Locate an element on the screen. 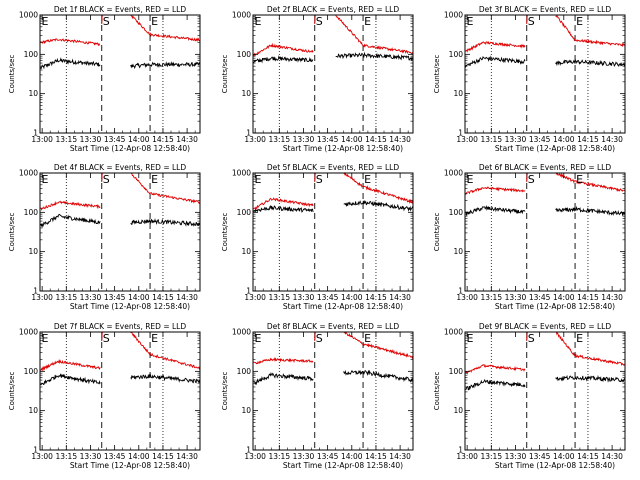  y-tick-label: 1 is located at coordinates (460, 291).